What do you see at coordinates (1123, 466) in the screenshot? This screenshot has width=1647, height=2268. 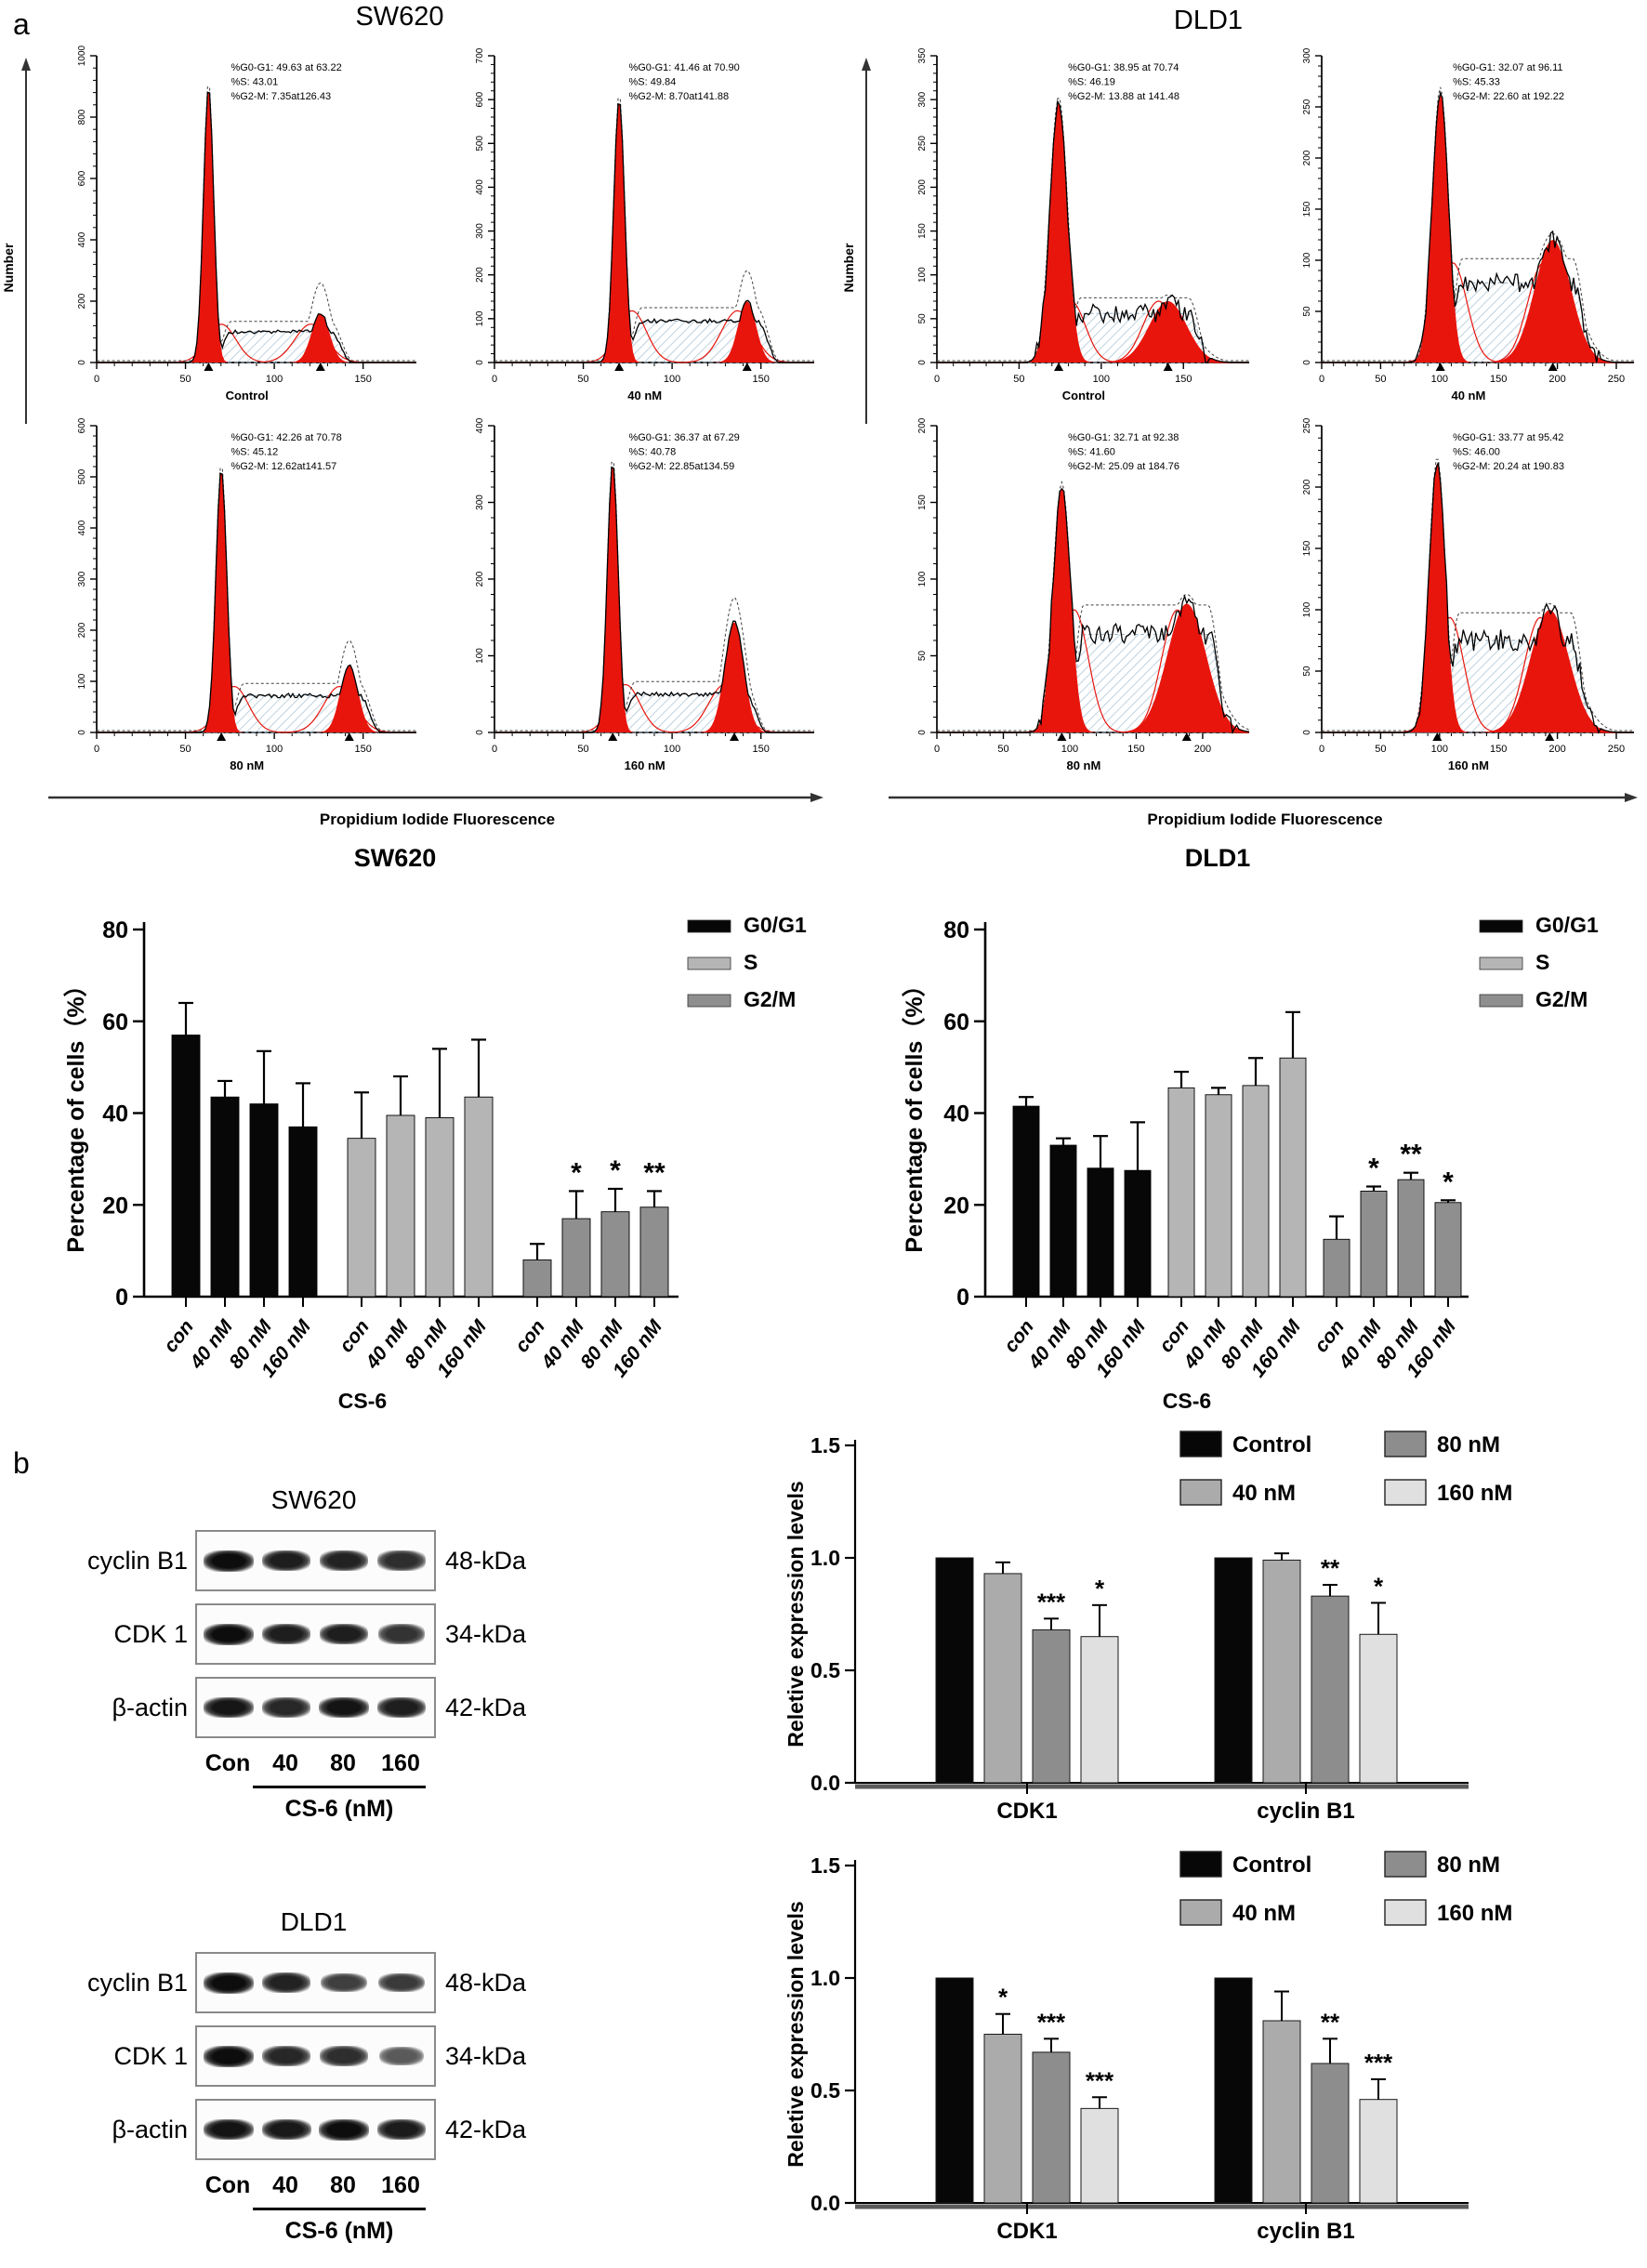 I see `flow-stats-line: %G2-M: 25.09 at 184.76` at bounding box center [1123, 466].